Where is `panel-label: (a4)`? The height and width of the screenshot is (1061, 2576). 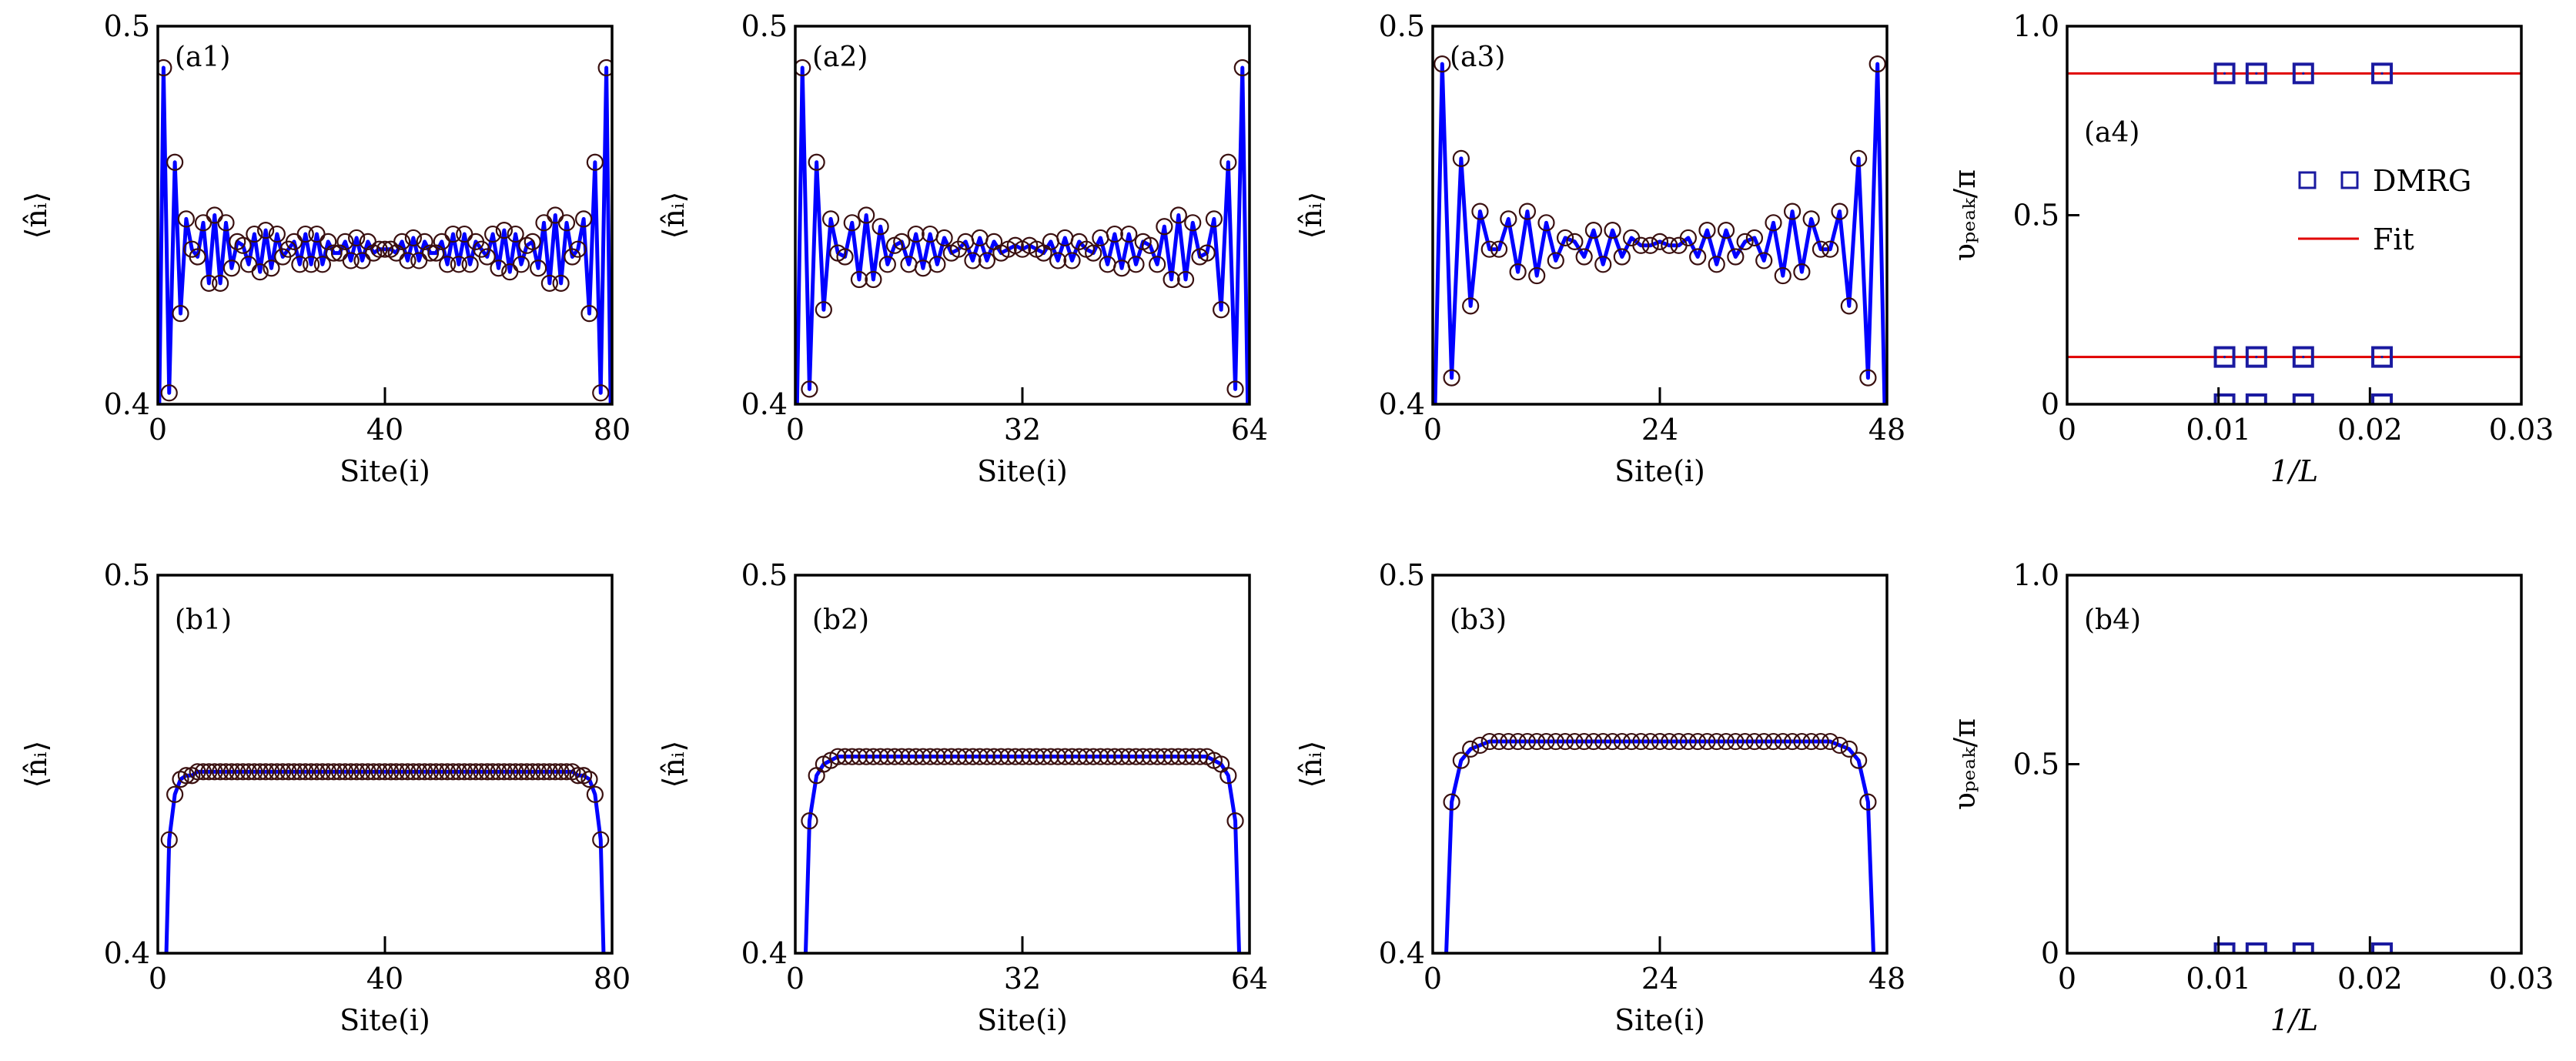
panel-label: (a4) is located at coordinates (2111, 133).